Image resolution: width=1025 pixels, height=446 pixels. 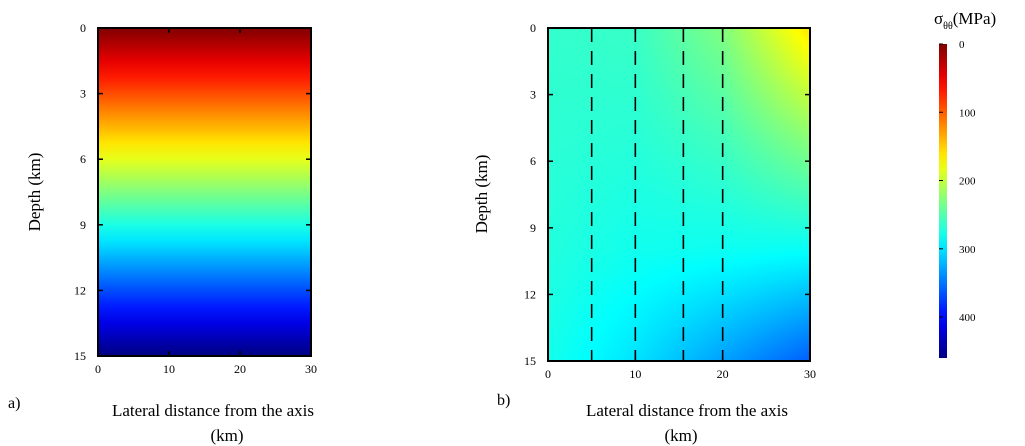 What do you see at coordinates (34, 192) in the screenshot?
I see `panel-a-ylabel: Depth (km)` at bounding box center [34, 192].